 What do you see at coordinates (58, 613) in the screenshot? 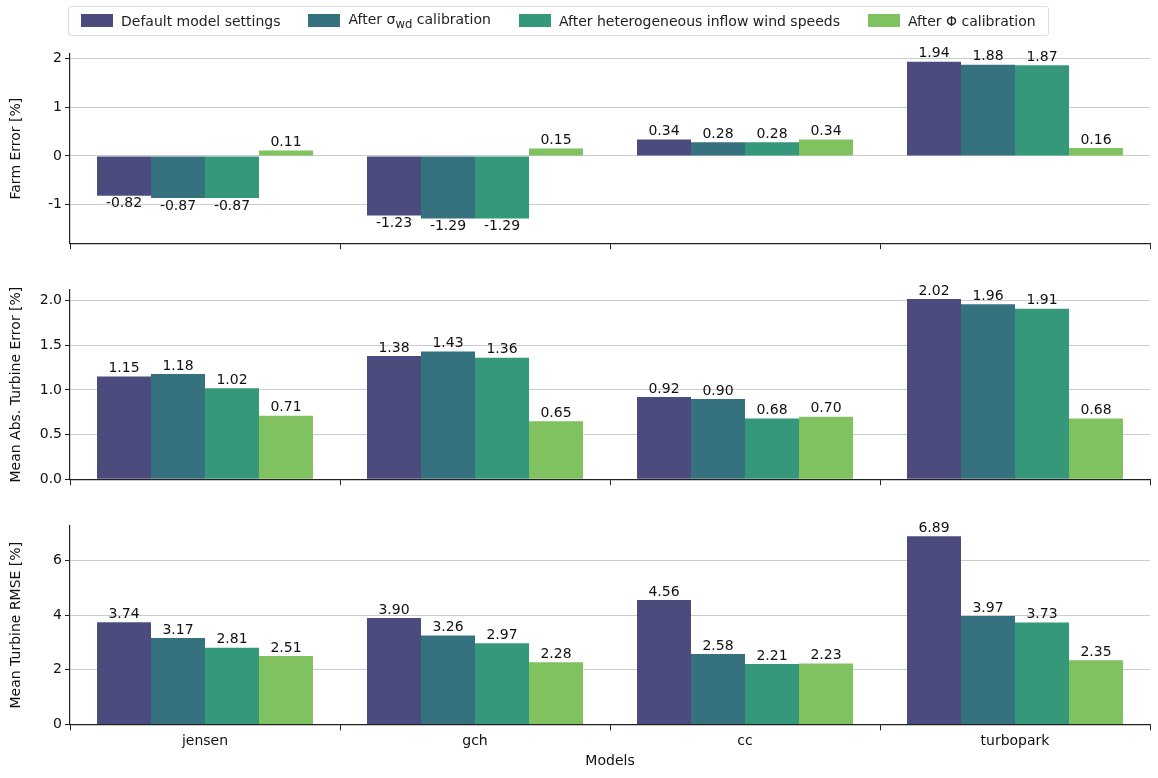
I see `y-tick-label: 4` at bounding box center [58, 613].